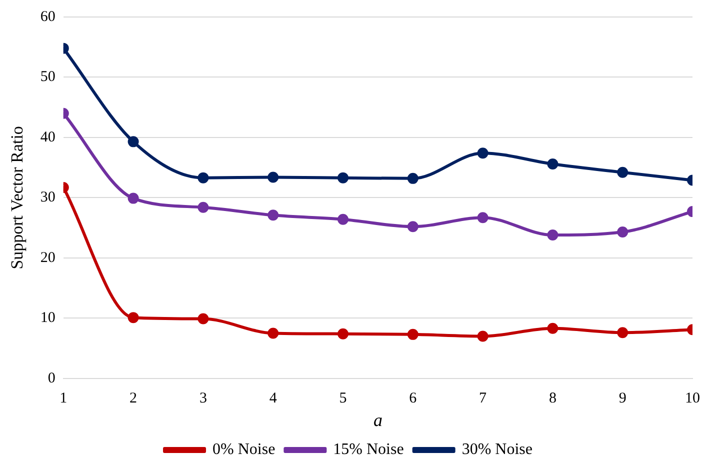  Describe the element at coordinates (134, 398) in the screenshot. I see `x-tick-label: 2` at that location.